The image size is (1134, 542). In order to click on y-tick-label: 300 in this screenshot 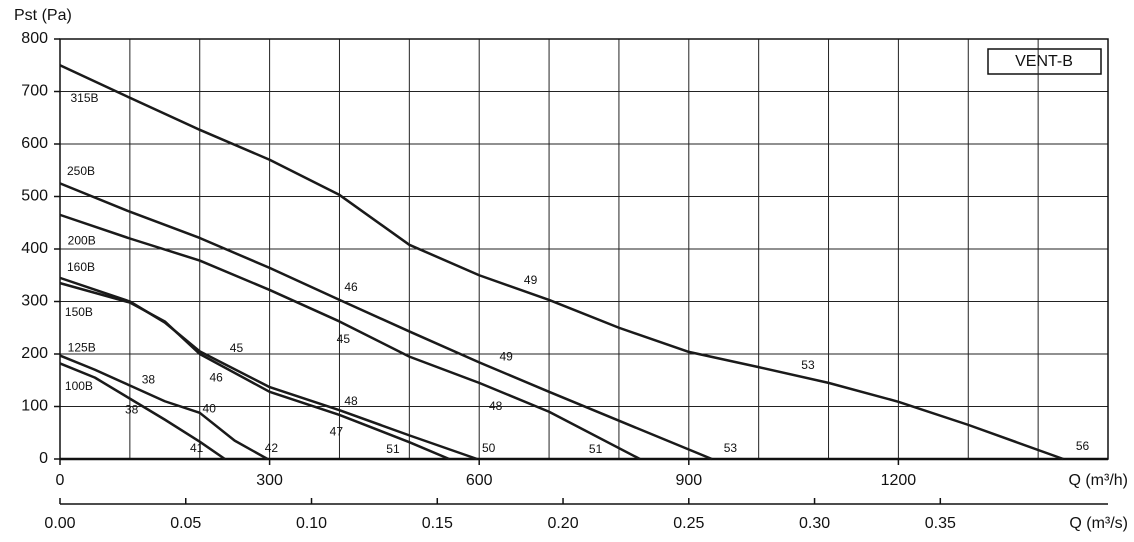, I will do `click(34, 301)`.